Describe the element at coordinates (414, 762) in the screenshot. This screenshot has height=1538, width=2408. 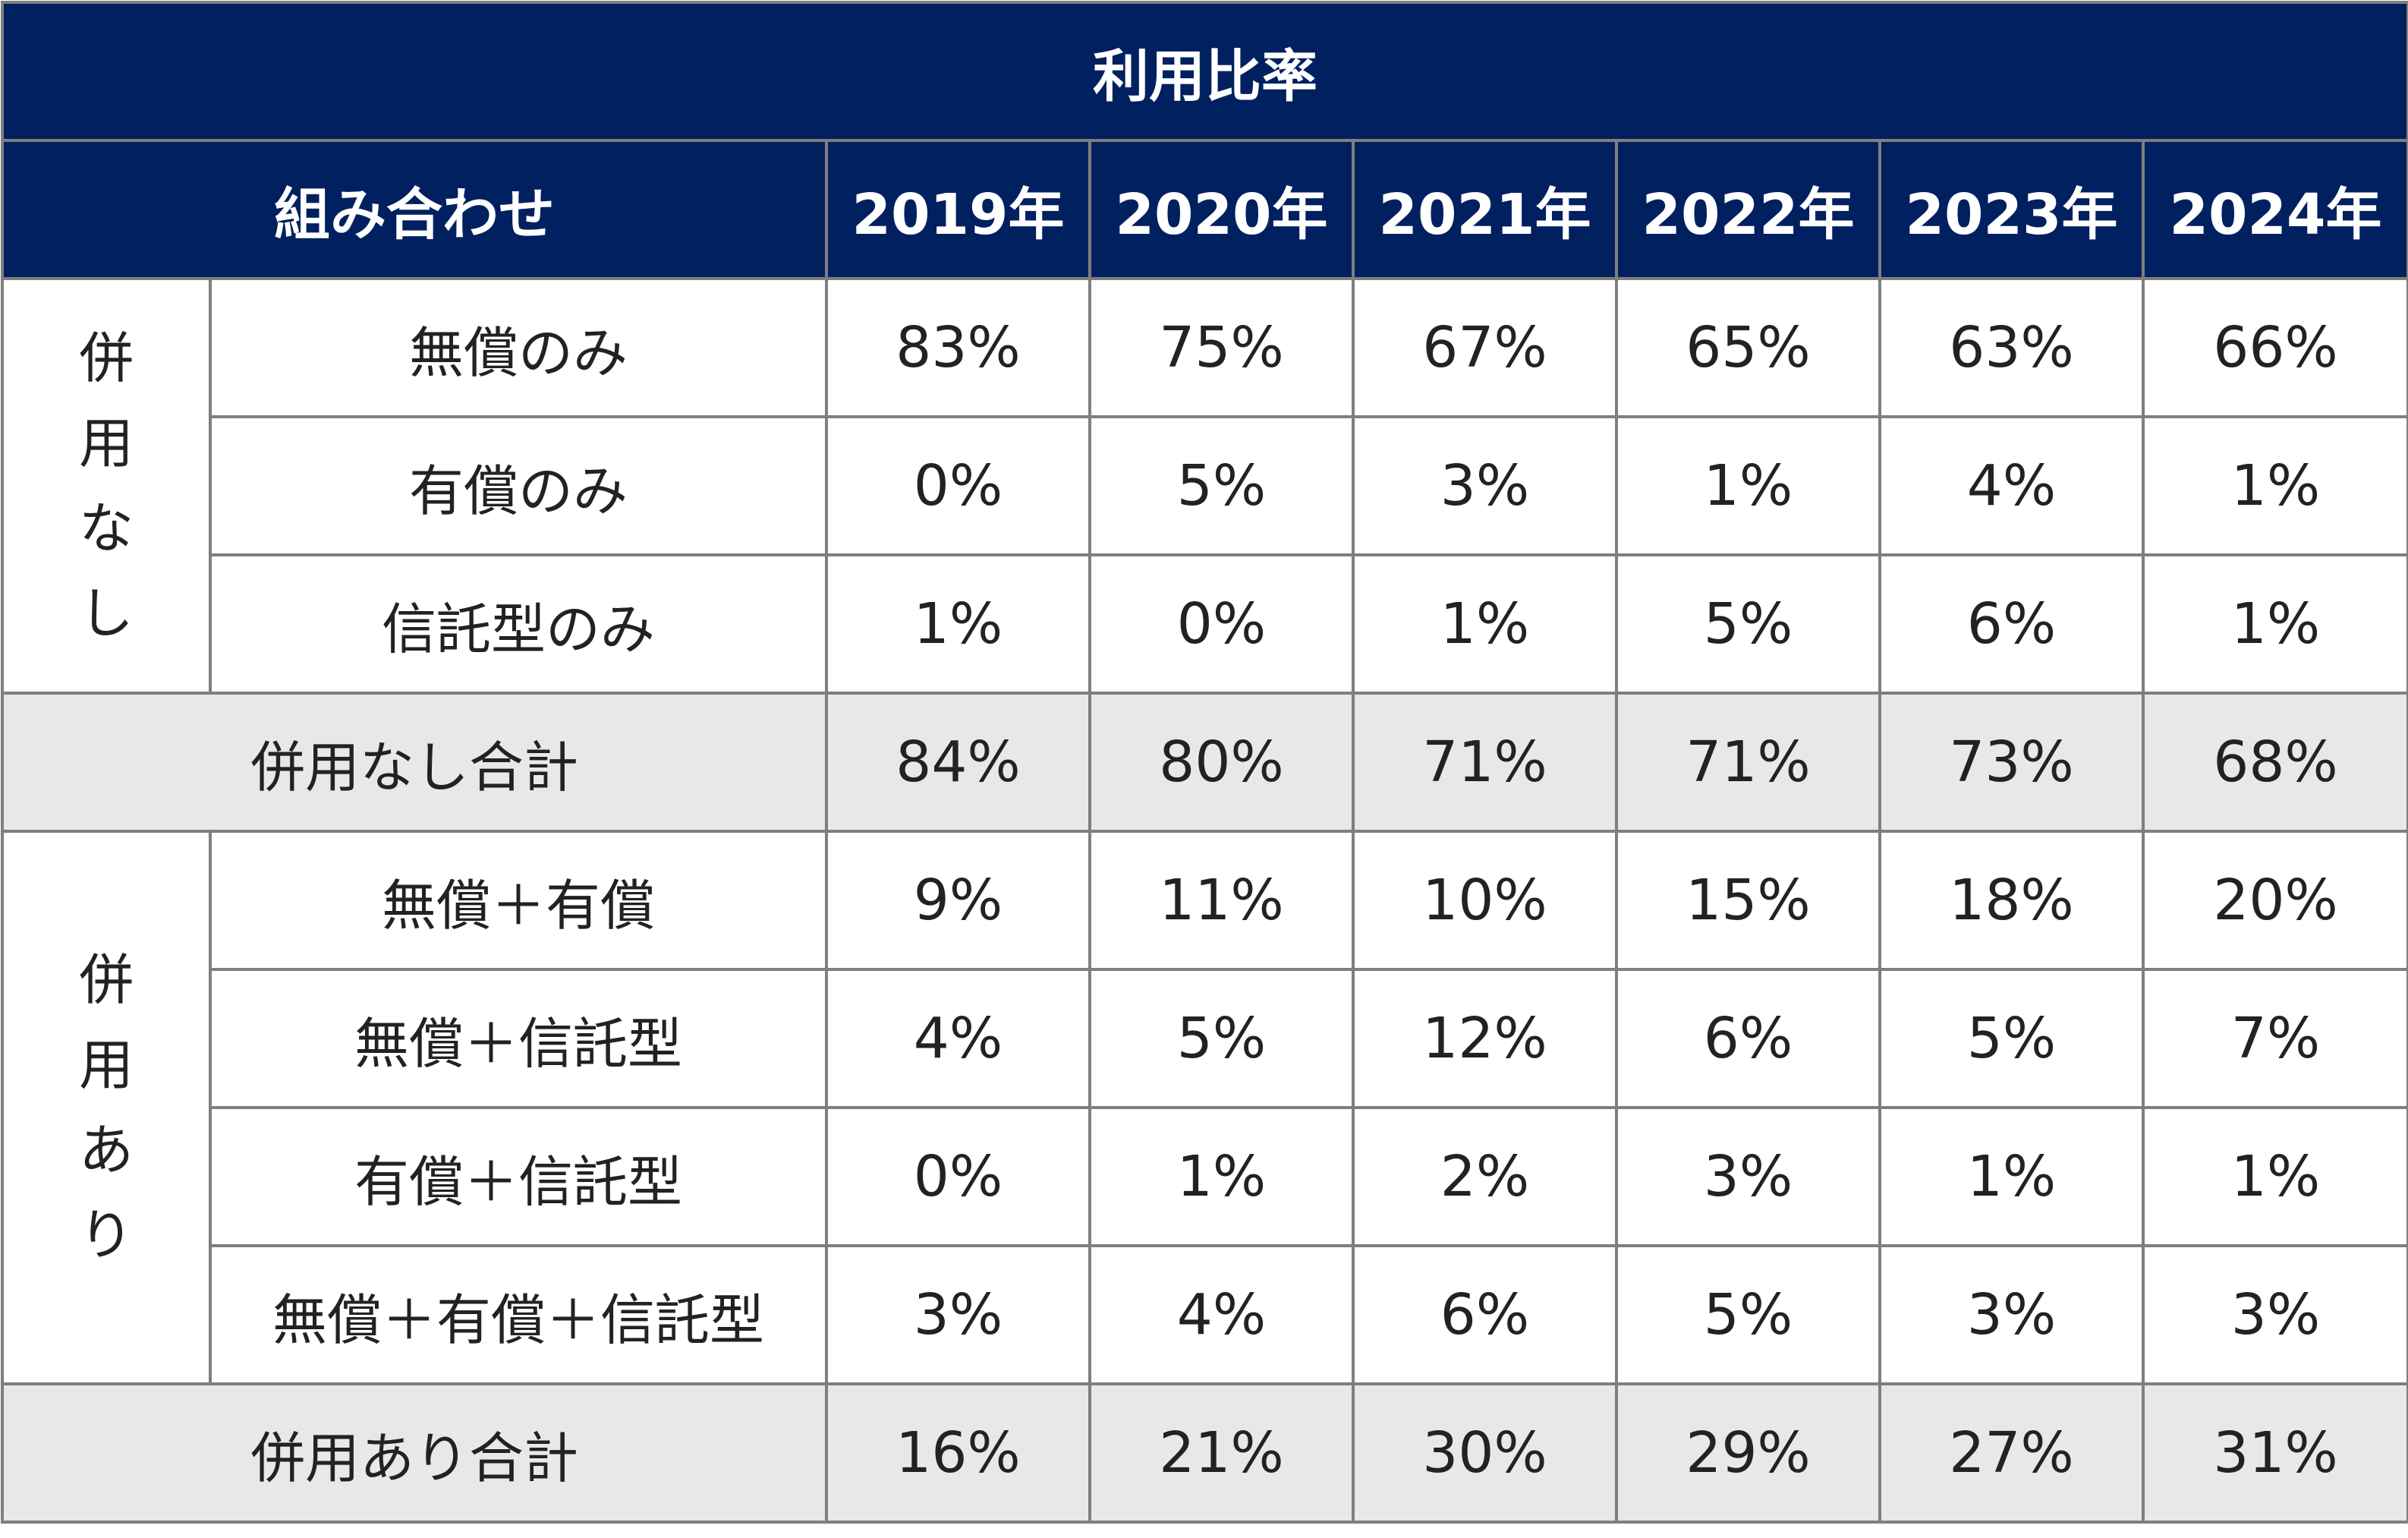
I see `total-label: 併用なし合計` at that location.